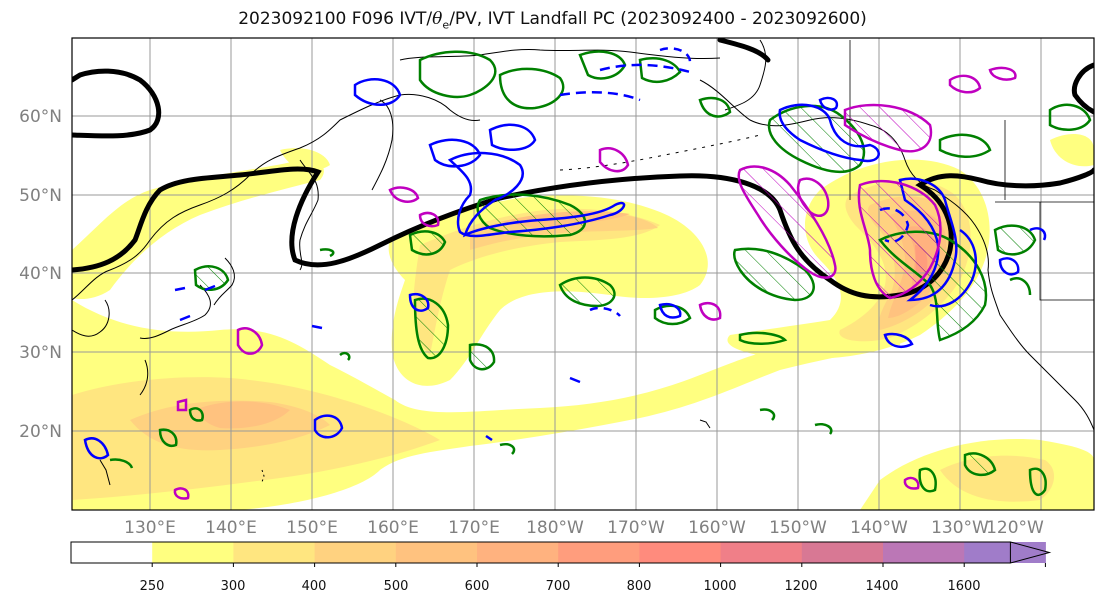  Describe the element at coordinates (150, 528) in the screenshot. I see `lon-label: 130°E` at that location.